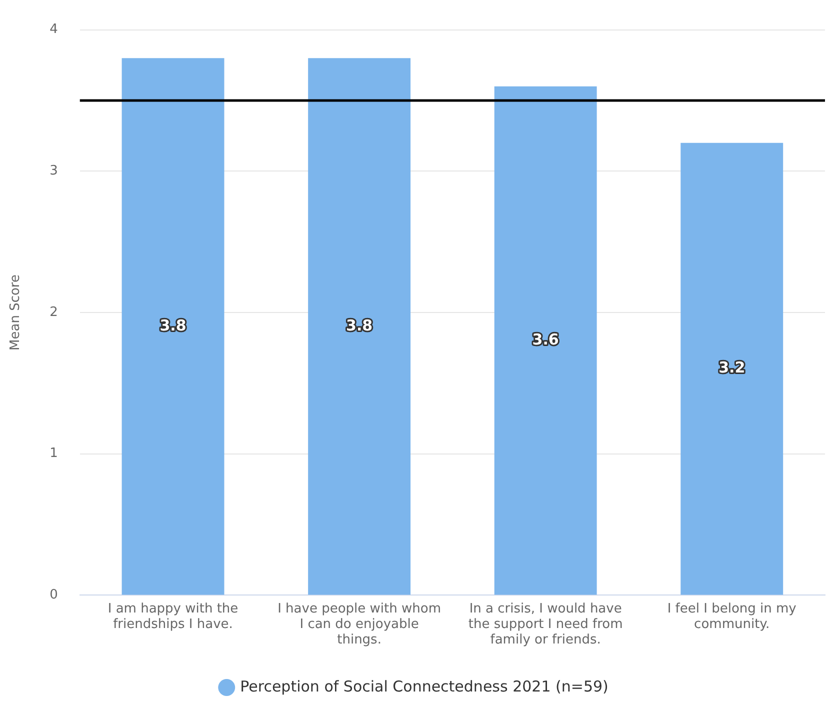 The image size is (833, 715). I want to click on y-tick-label: 4, so click(54, 30).